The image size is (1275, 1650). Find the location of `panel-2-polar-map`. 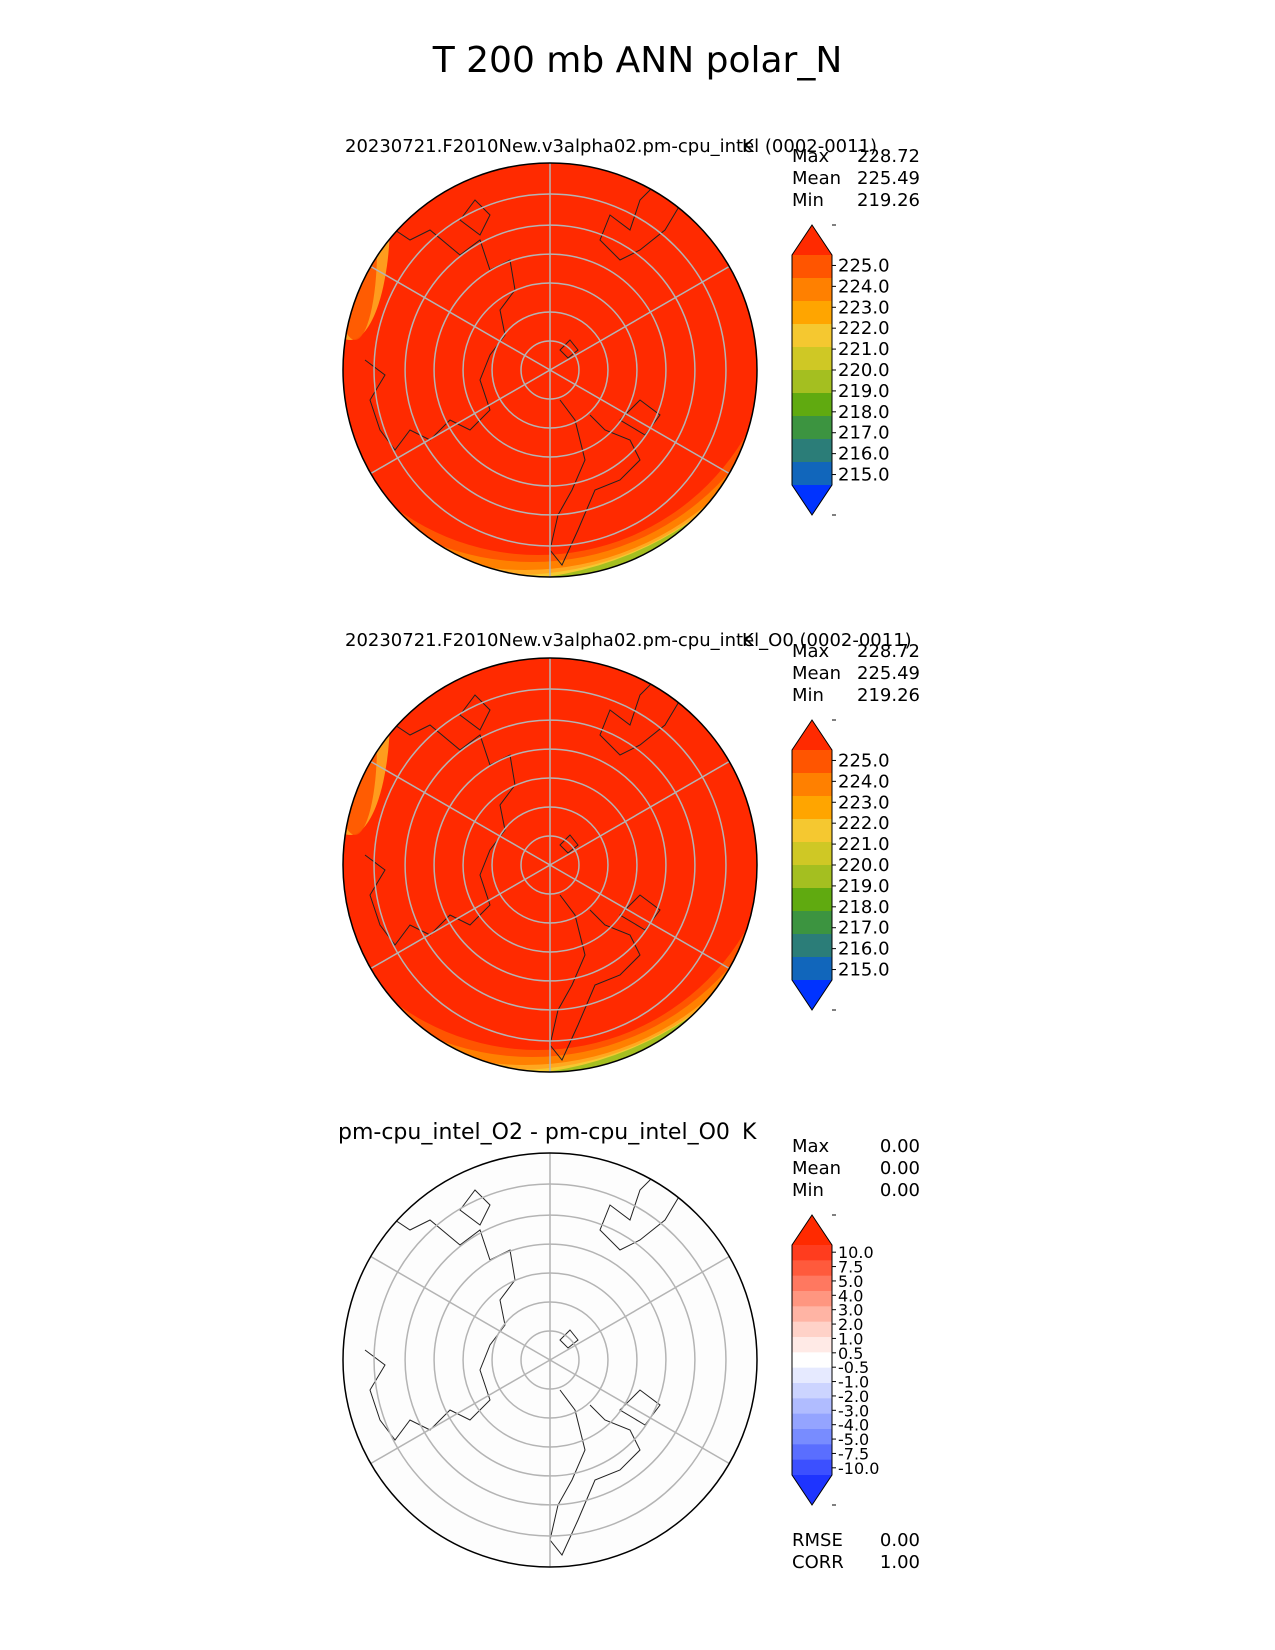

panel-2-polar-map is located at coordinates (550, 865).